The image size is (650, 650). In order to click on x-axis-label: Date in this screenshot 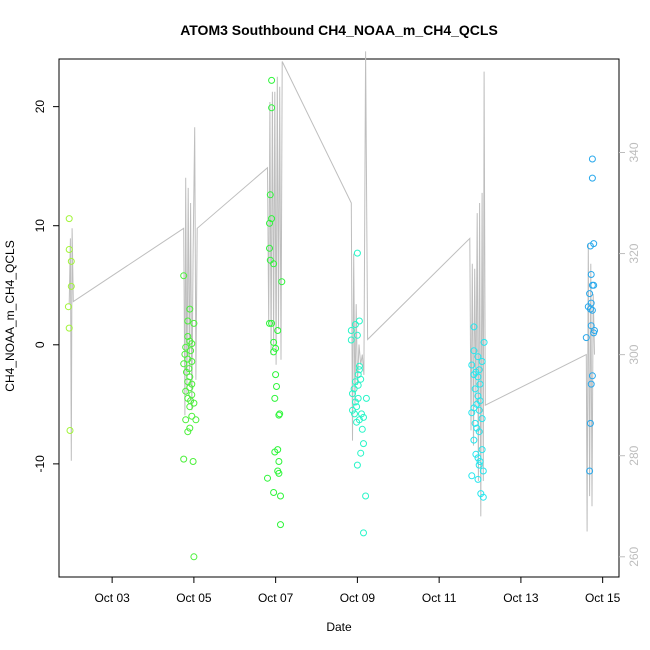, I will do `click(339, 627)`.